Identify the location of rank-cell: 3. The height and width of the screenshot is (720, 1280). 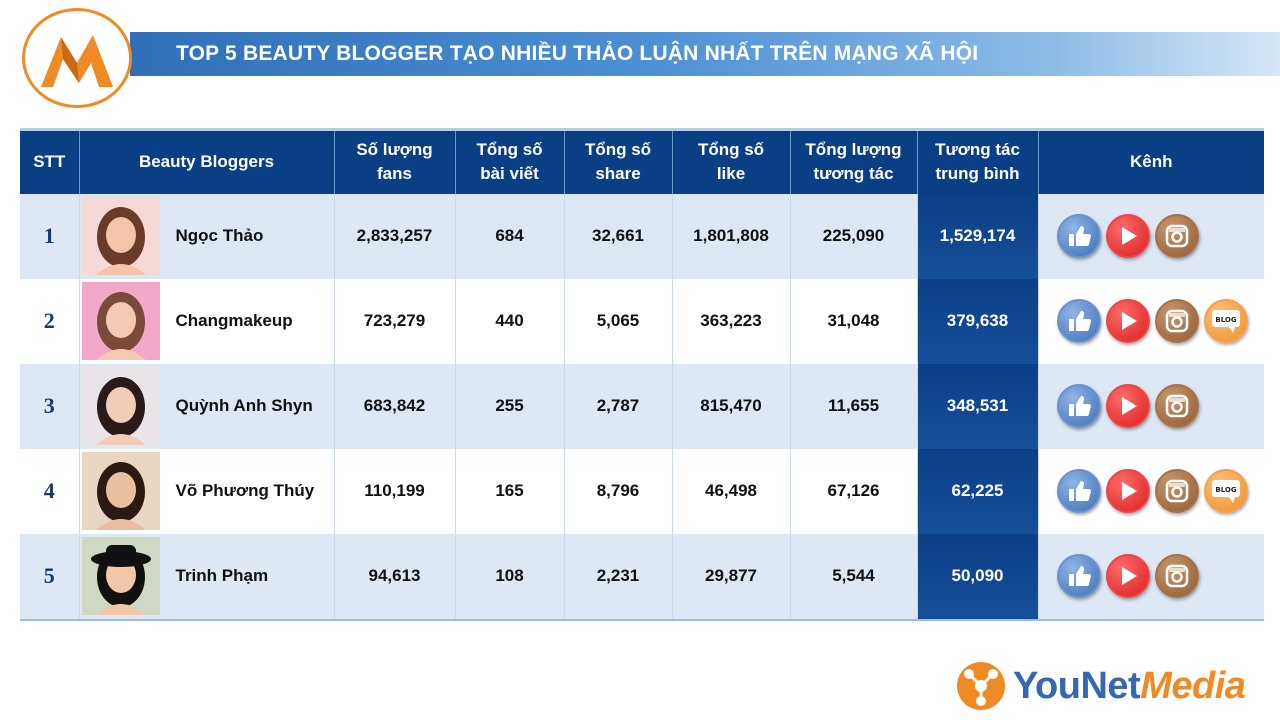
(49, 406).